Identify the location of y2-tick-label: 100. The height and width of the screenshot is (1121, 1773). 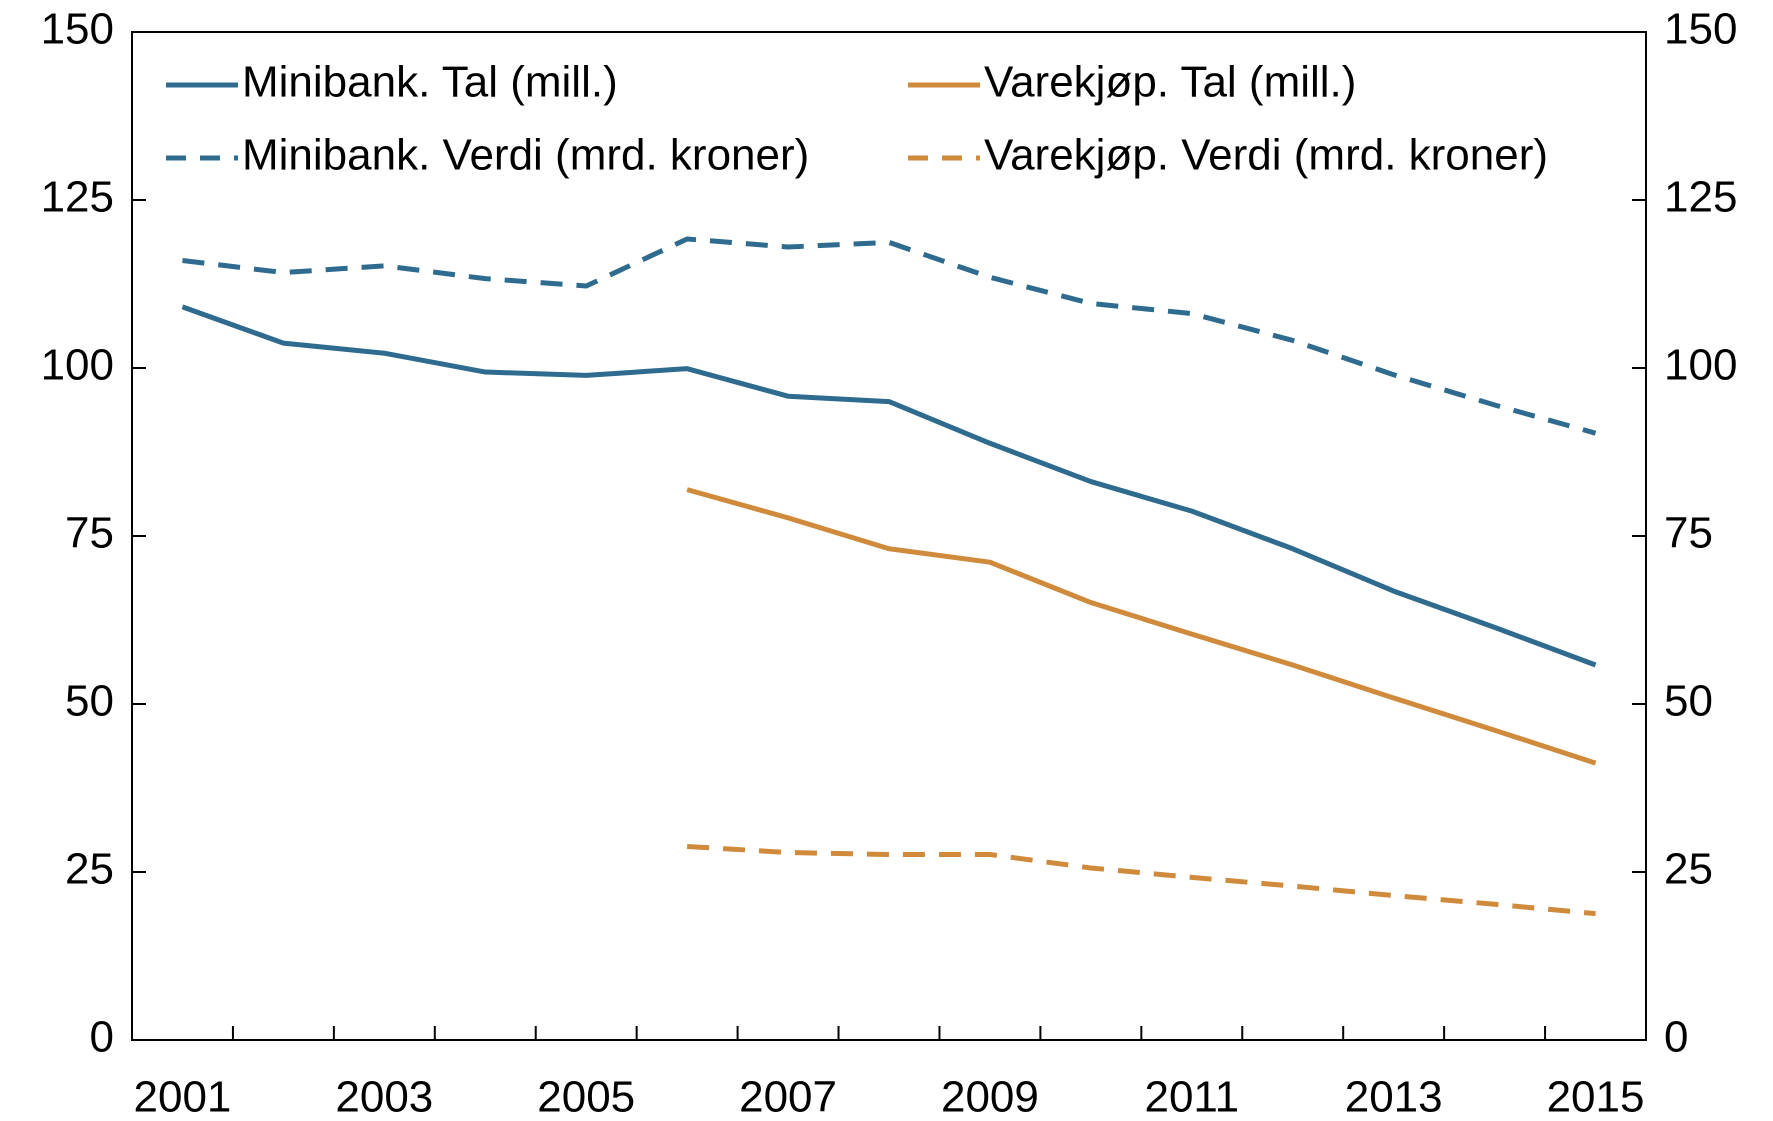
(1700, 365).